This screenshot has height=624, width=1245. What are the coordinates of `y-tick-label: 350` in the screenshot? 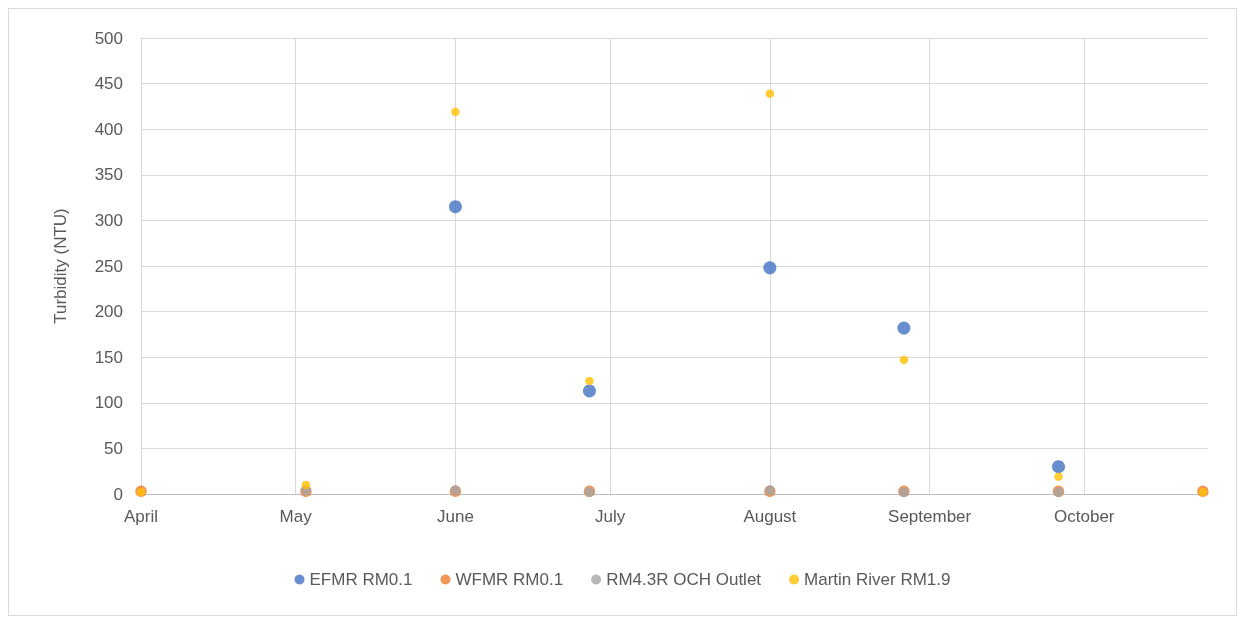 It's located at (108, 175).